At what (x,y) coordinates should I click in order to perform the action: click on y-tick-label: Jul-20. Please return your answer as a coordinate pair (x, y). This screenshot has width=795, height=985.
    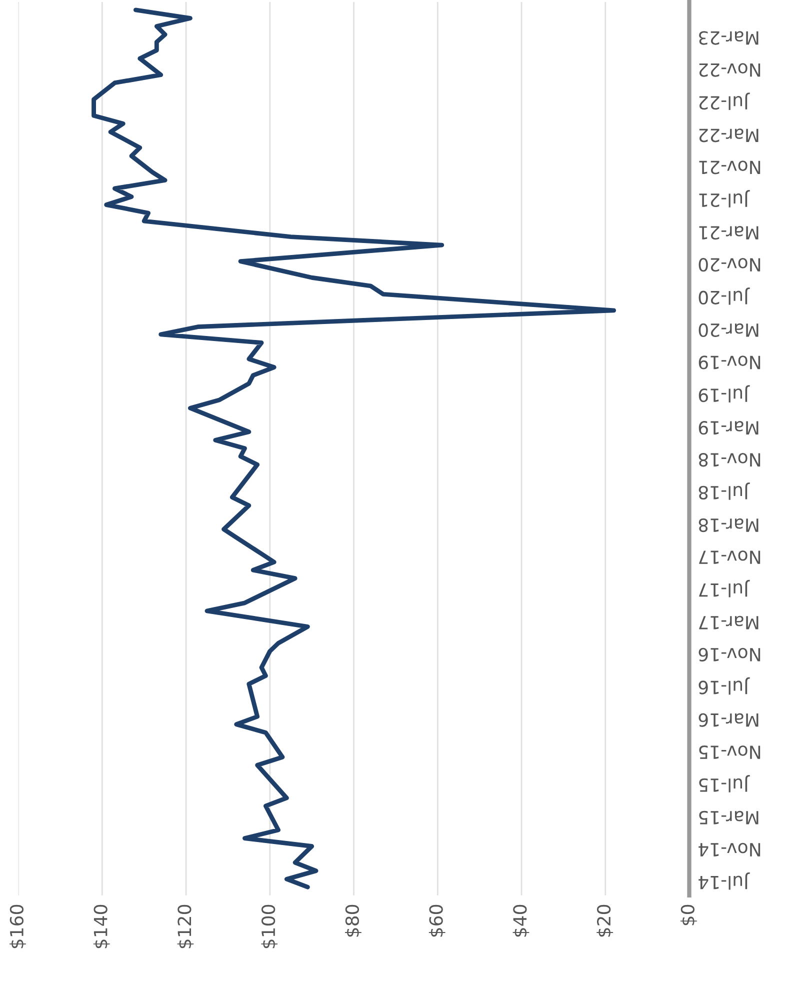
    Looking at the image, I should click on (724, 296).